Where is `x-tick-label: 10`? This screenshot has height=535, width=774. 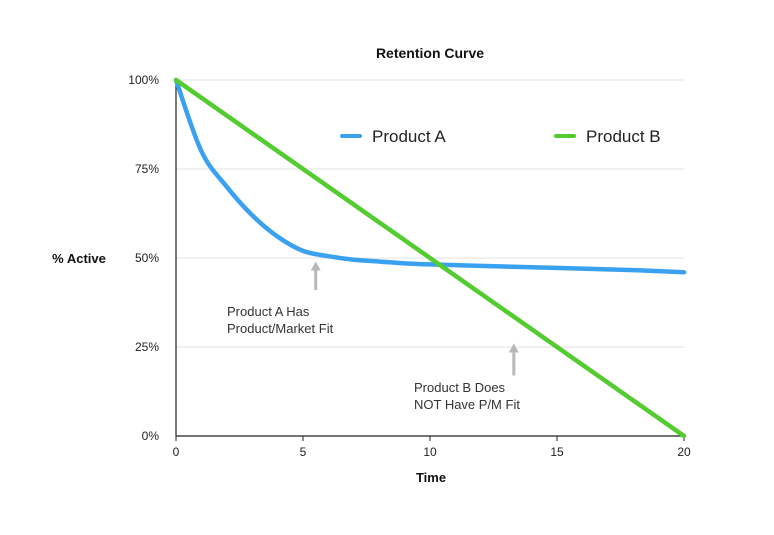
x-tick-label: 10 is located at coordinates (430, 452).